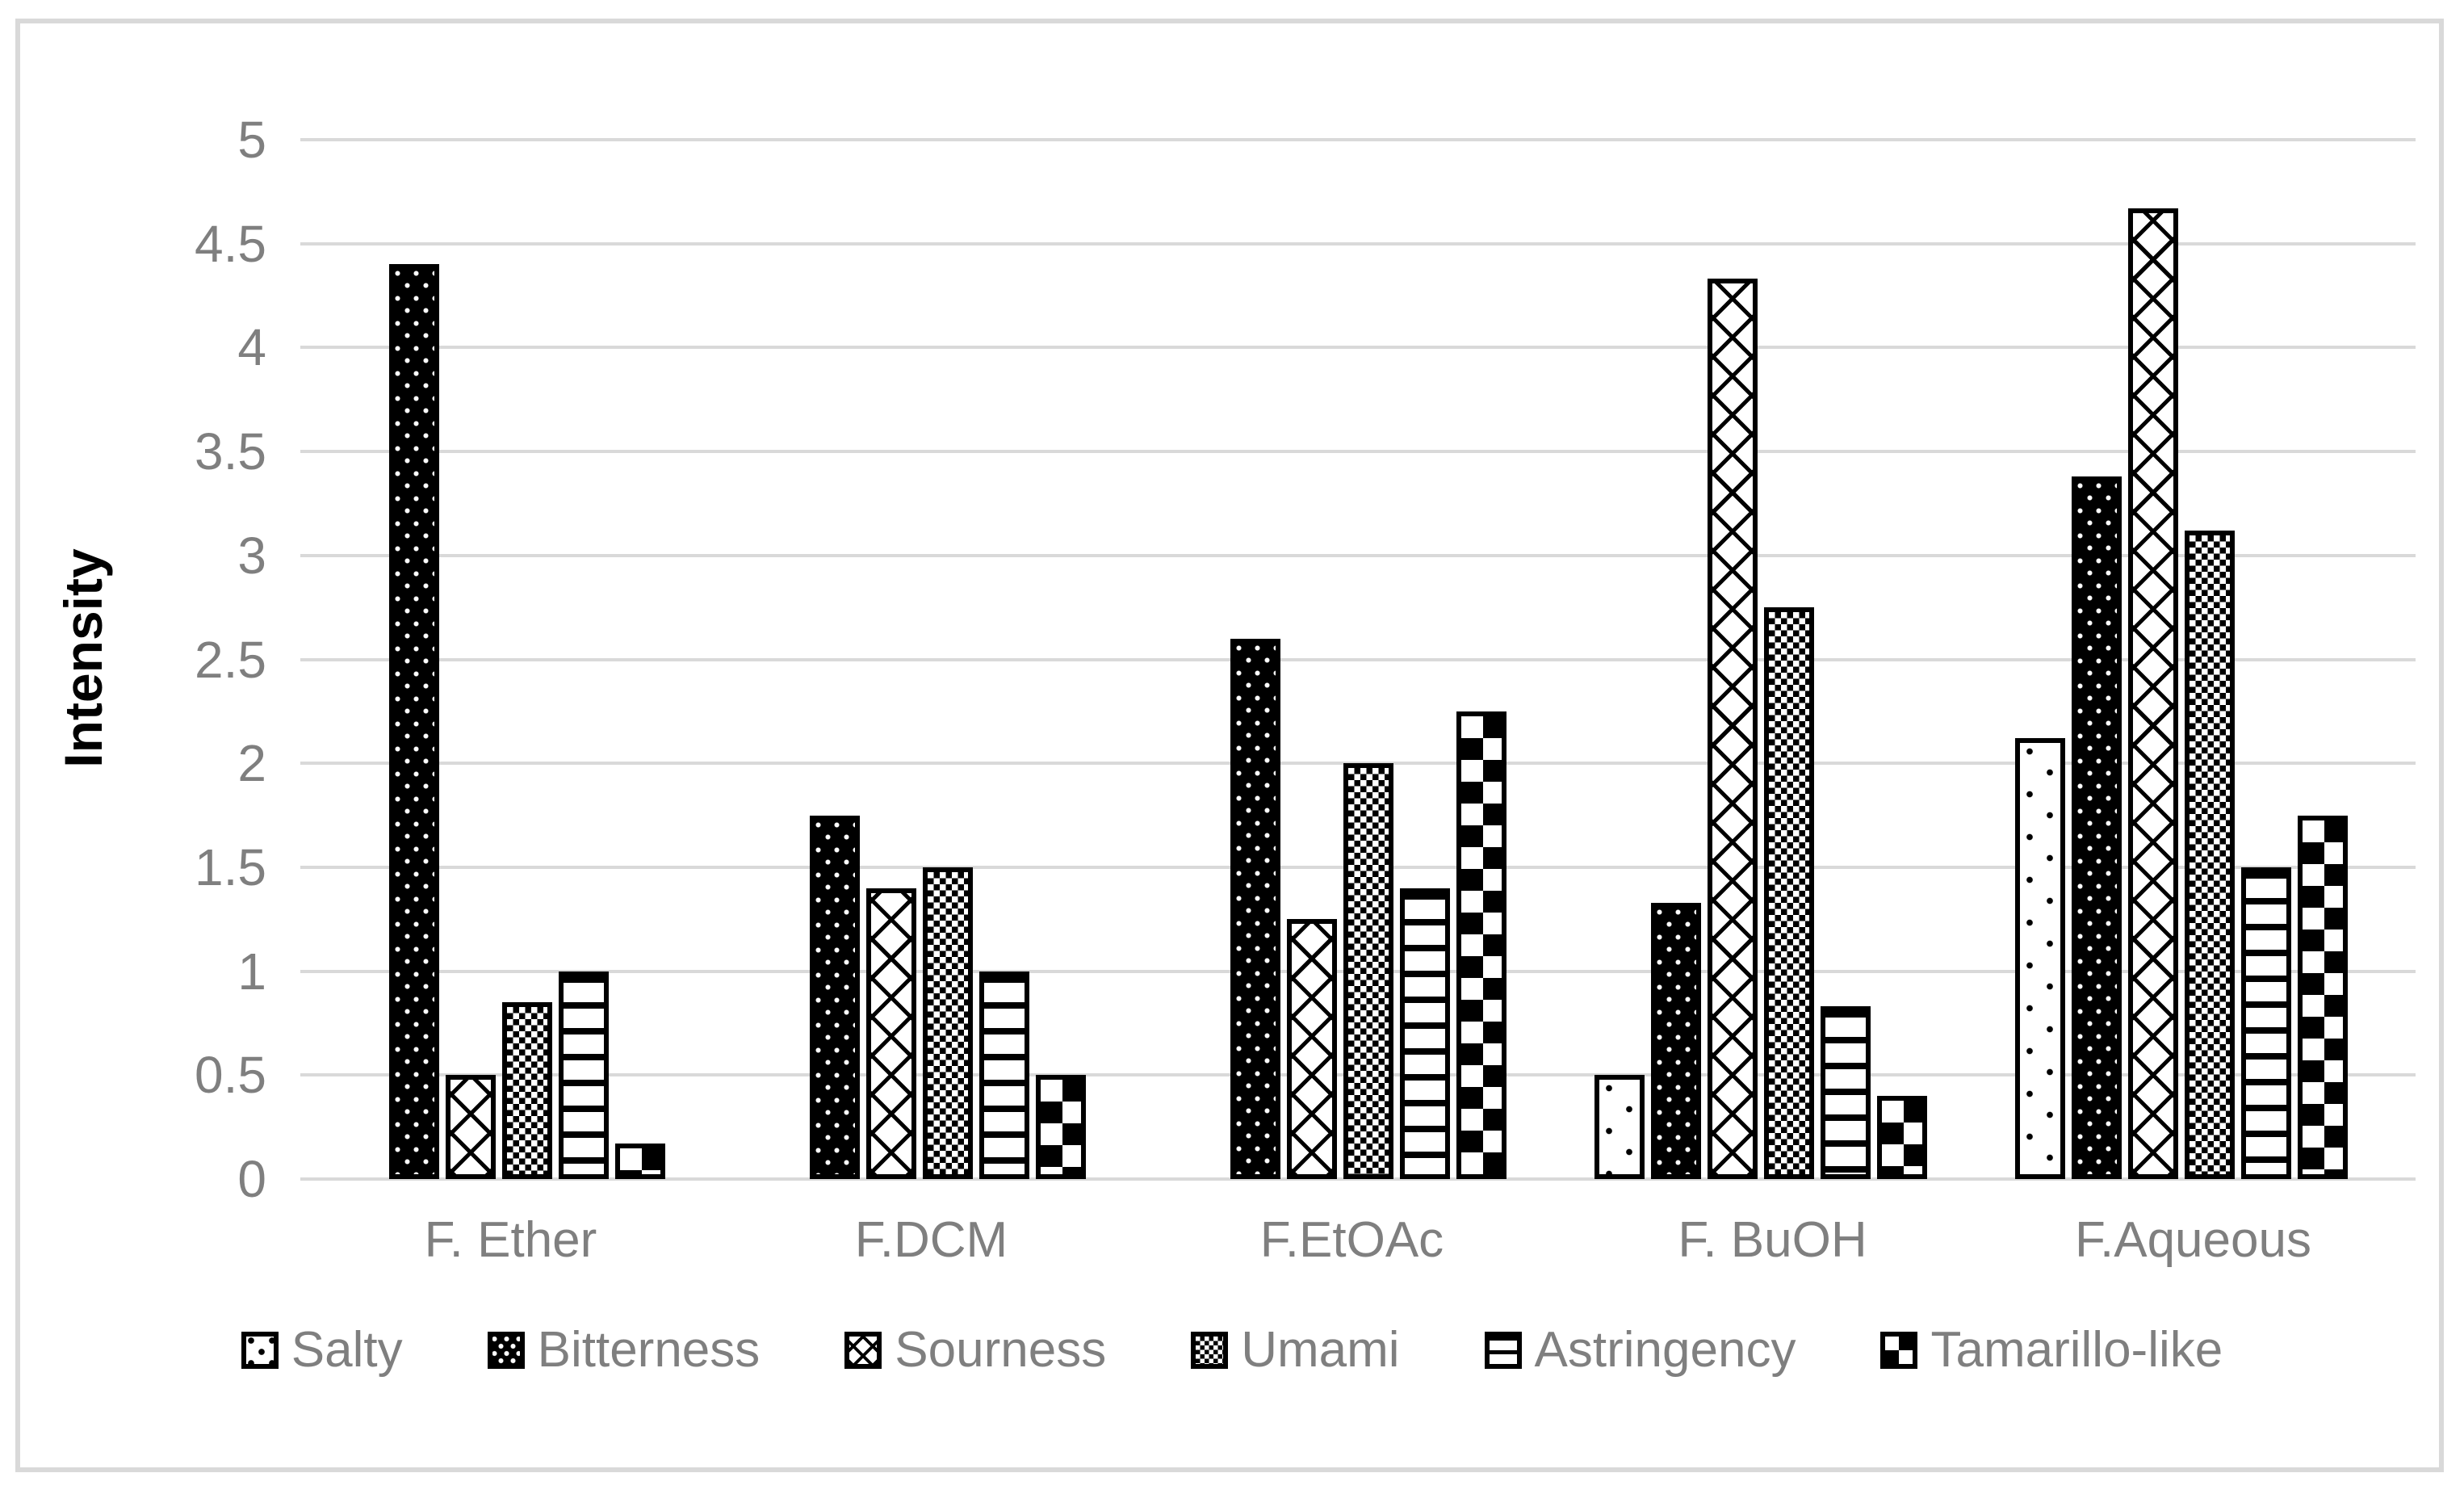 This screenshot has width=2464, height=1494. I want to click on bar-umami-f-etoac, so click(1368, 971).